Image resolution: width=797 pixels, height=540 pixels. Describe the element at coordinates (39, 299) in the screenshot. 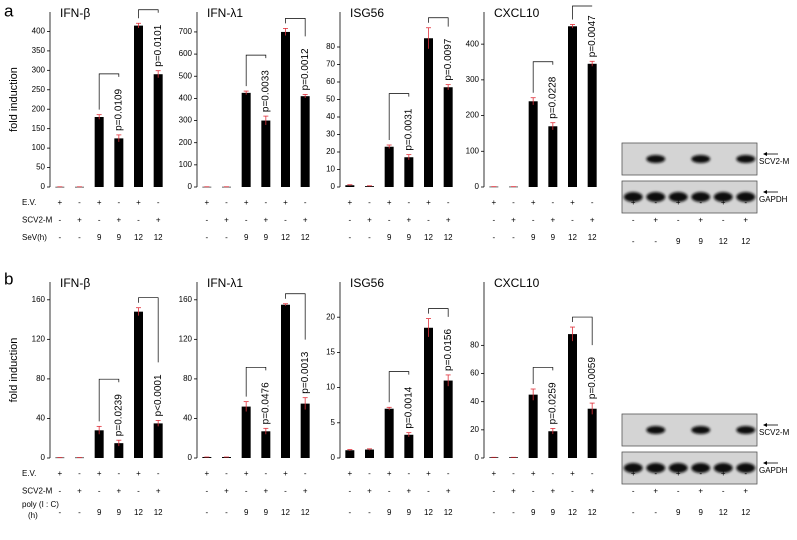

I see `y-tick-label: 160` at that location.